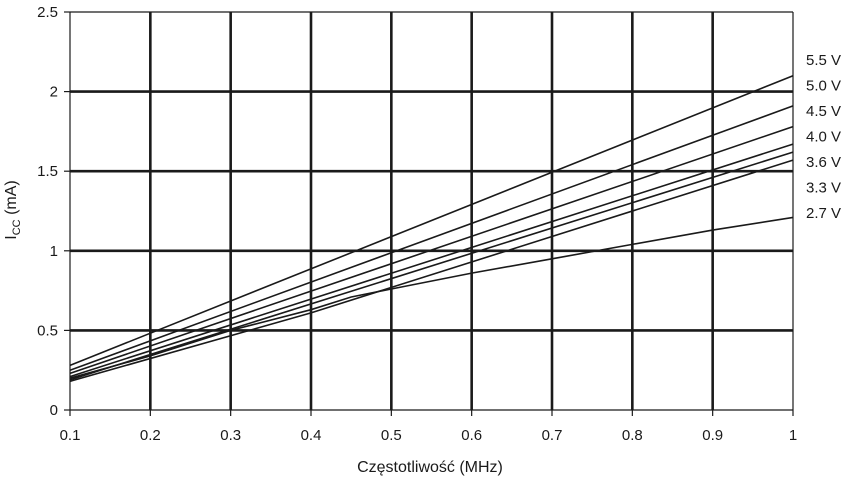 The image size is (852, 485). I want to click on y-tick-label: 1, so click(54, 251).